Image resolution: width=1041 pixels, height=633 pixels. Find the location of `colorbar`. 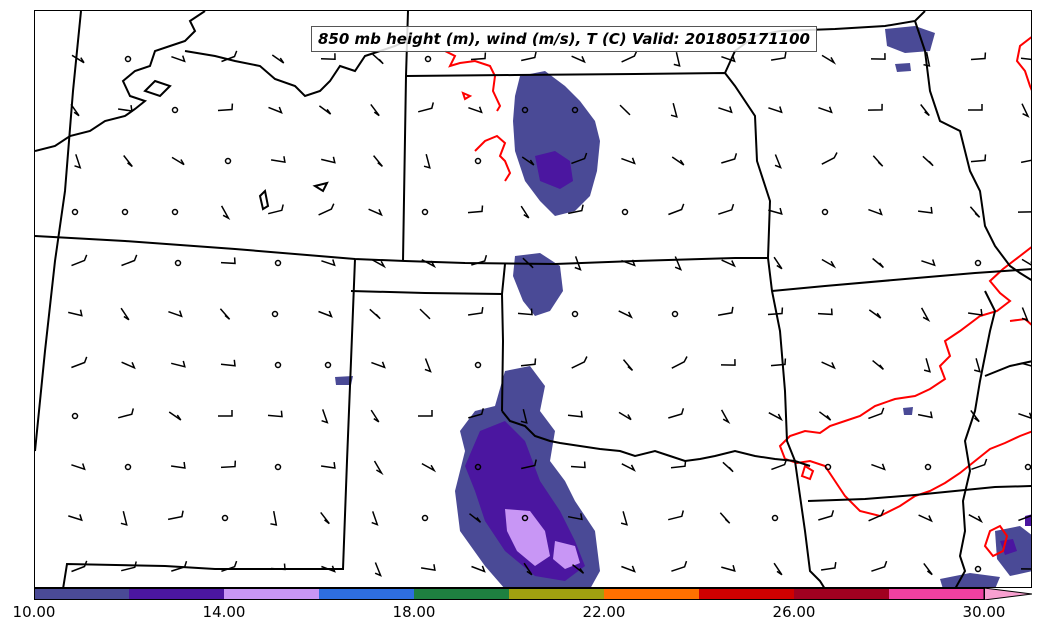

colorbar is located at coordinates (533, 594).